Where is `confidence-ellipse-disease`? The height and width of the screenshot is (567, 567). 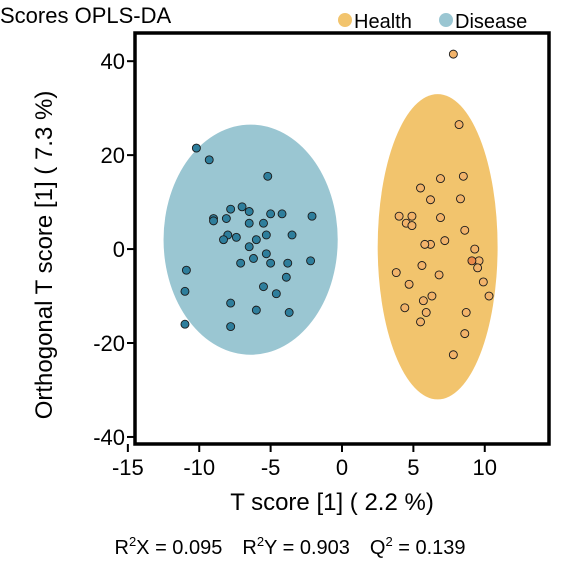 confidence-ellipse-disease is located at coordinates (250, 239).